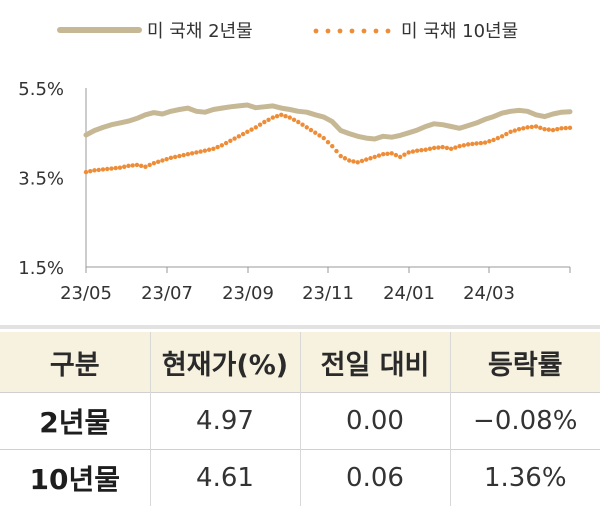 This screenshot has height=506, width=600. What do you see at coordinates (167, 293) in the screenshot?
I see `x-tick-label: 23/07` at bounding box center [167, 293].